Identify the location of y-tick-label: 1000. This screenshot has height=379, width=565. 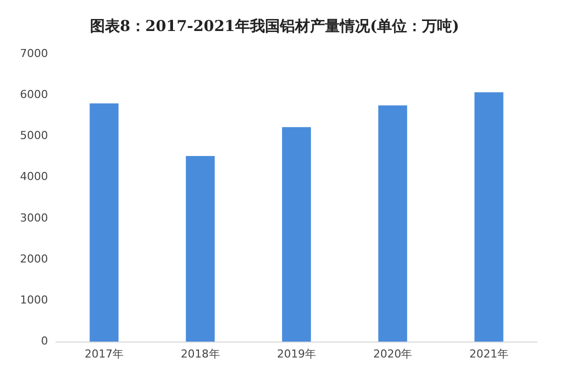
(34, 300).